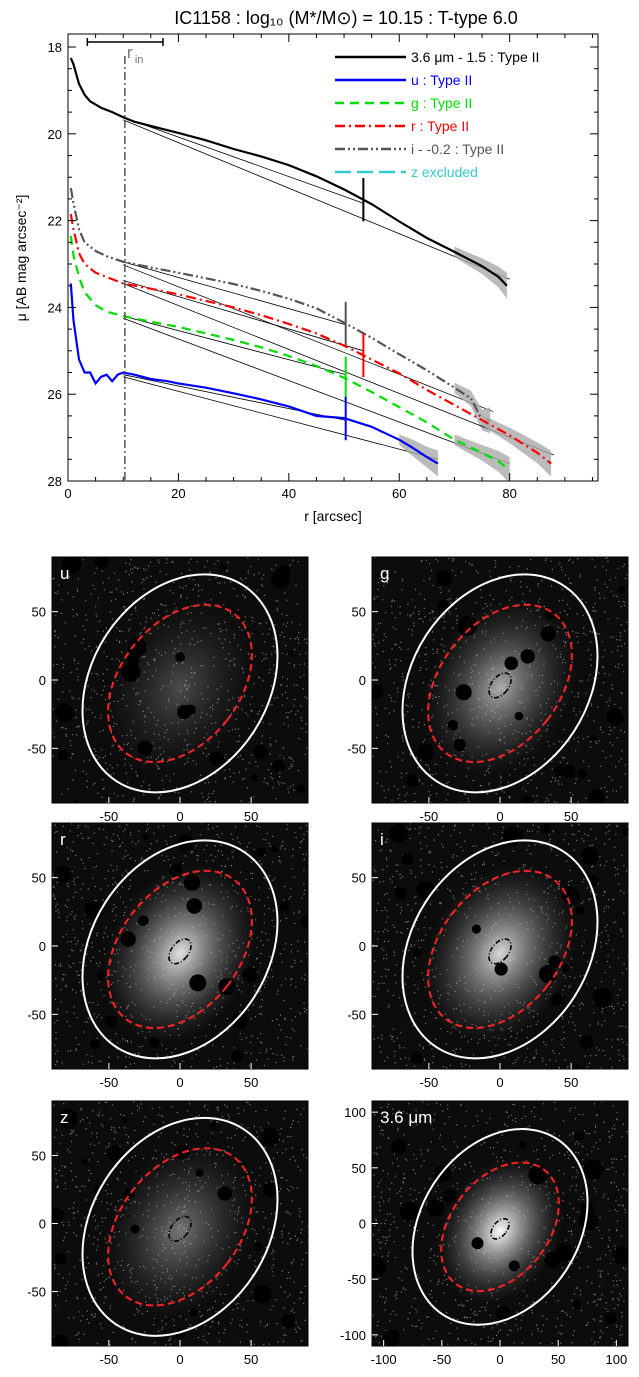  Describe the element at coordinates (55, 307) in the screenshot. I see `y-tick-label: 24` at that location.